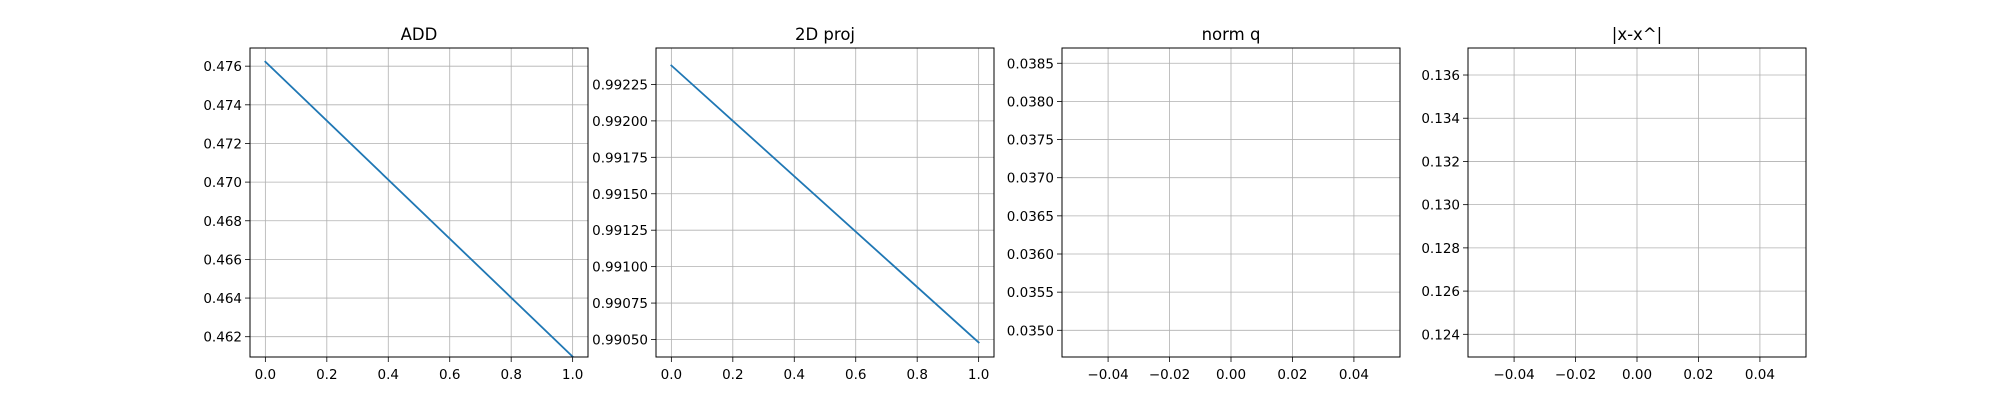 The image size is (2000, 400). I want to click on y-tick-label: 0.472, so click(222, 144).